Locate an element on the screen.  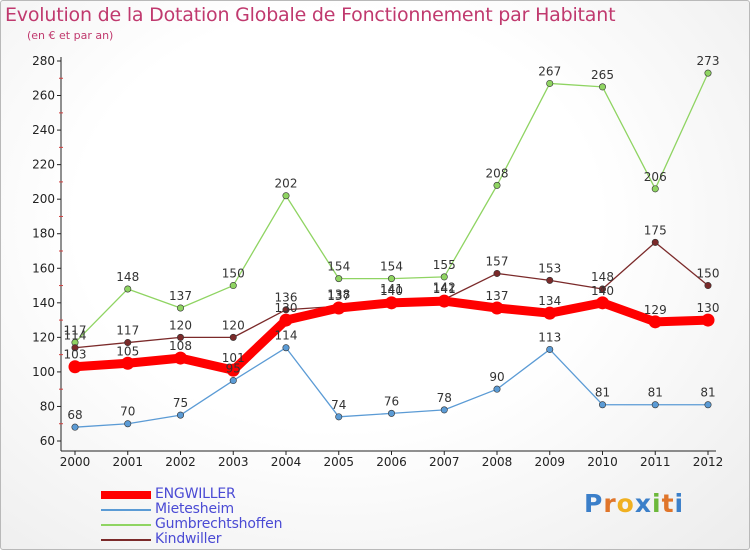
data-label: 90 is located at coordinates (496, 377).